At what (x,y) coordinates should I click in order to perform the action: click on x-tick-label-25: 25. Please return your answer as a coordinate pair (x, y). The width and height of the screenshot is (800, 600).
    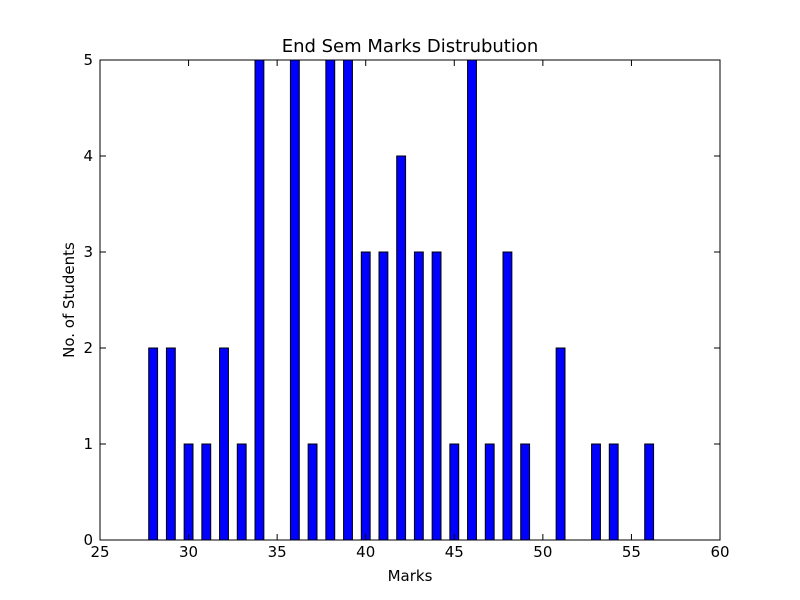
    Looking at the image, I should click on (99, 552).